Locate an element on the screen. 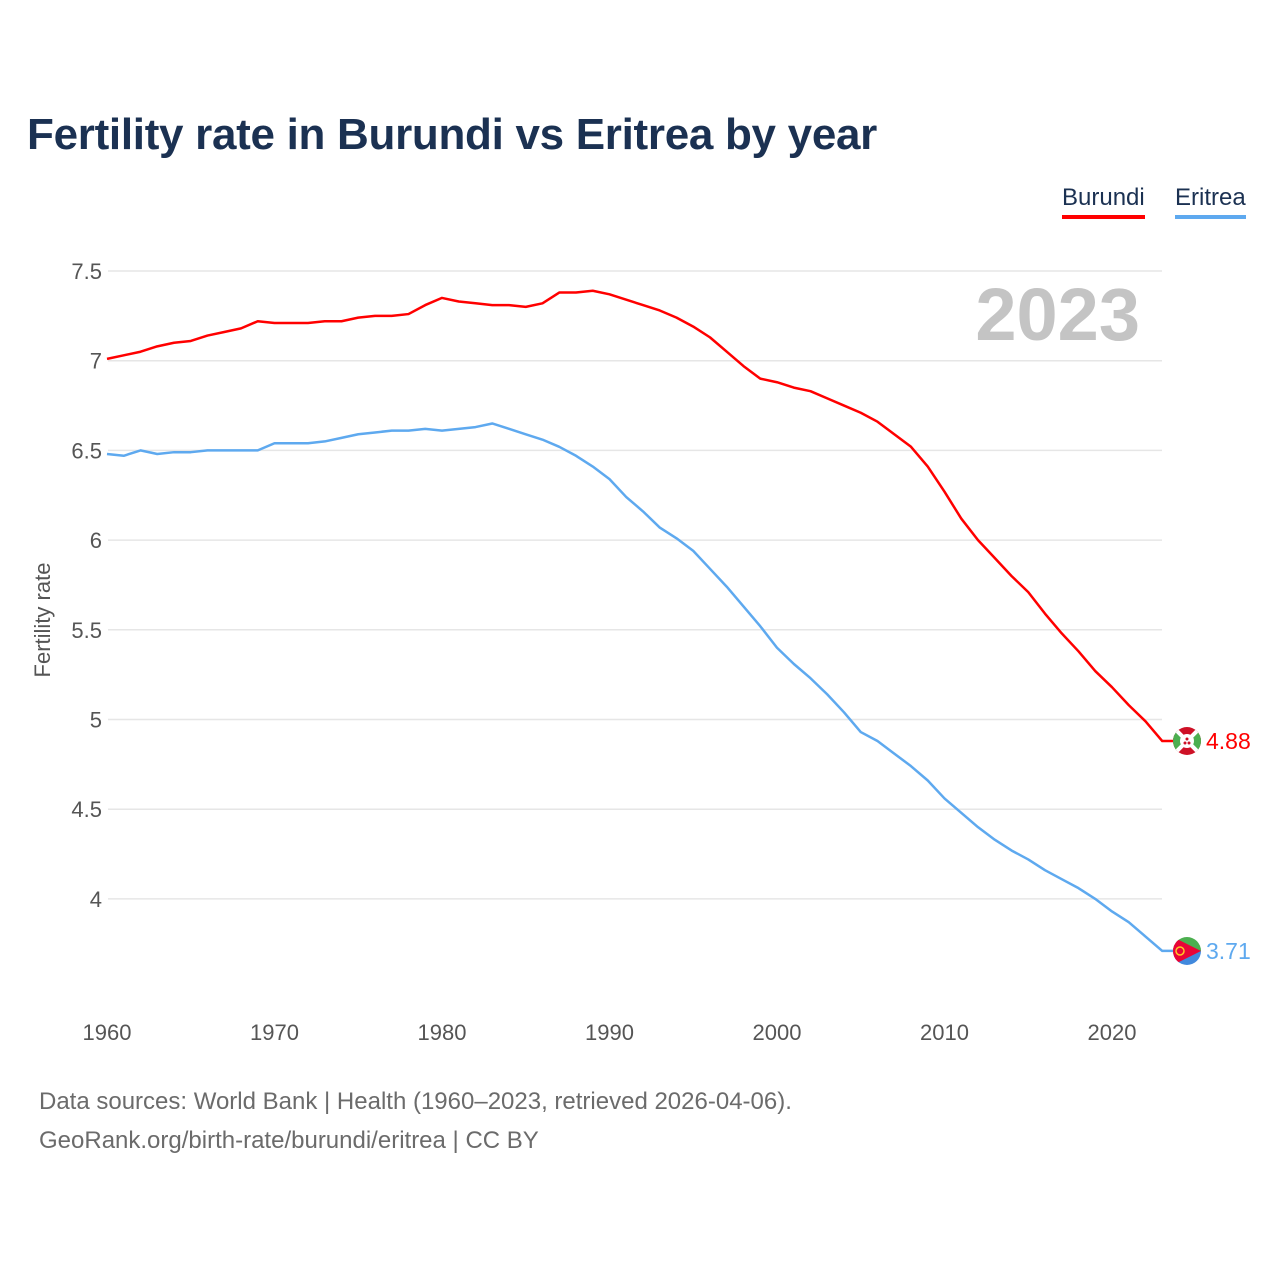 This screenshot has width=1280, height=1280. y-tick-label: 4 is located at coordinates (96, 899).